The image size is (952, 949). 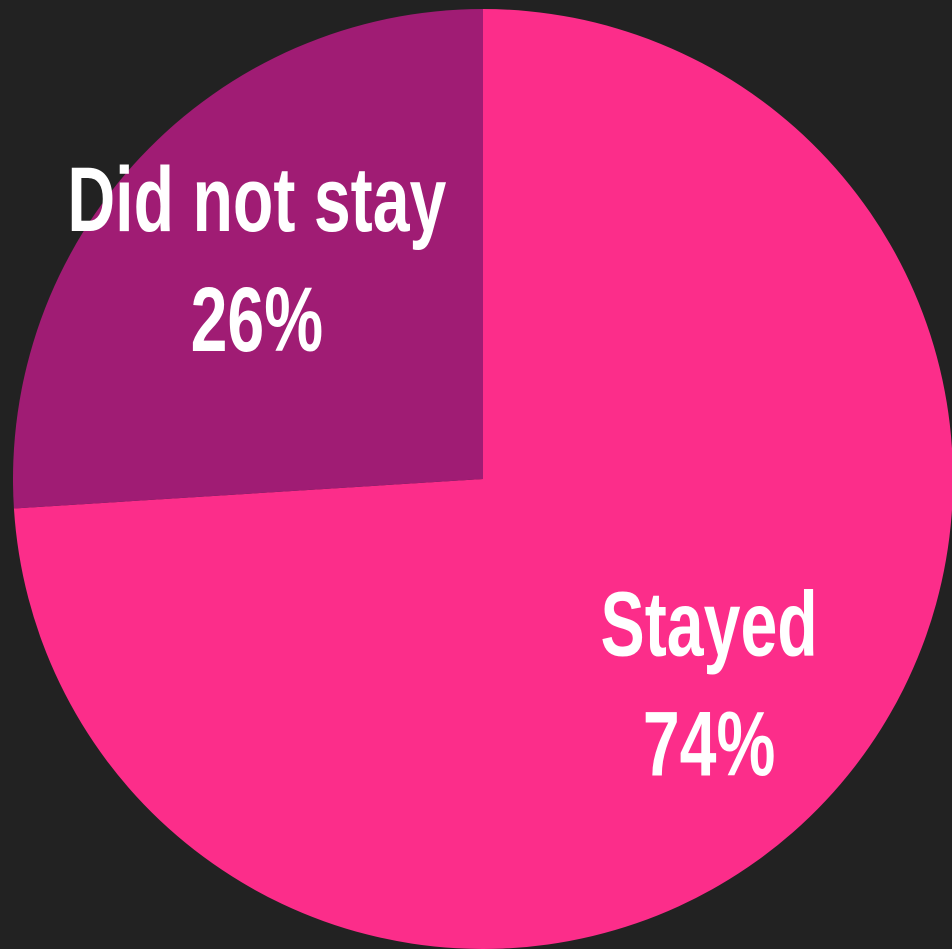 What do you see at coordinates (709, 623) in the screenshot?
I see `slice-label: Stayed` at bounding box center [709, 623].